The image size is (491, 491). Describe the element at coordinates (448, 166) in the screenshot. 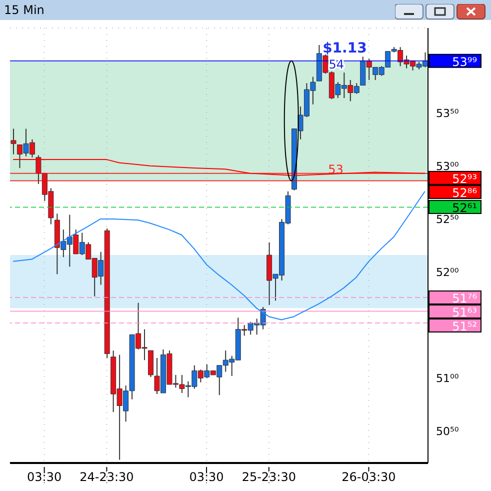

I see `y-tick-label: 53⁰⁰` at that location.